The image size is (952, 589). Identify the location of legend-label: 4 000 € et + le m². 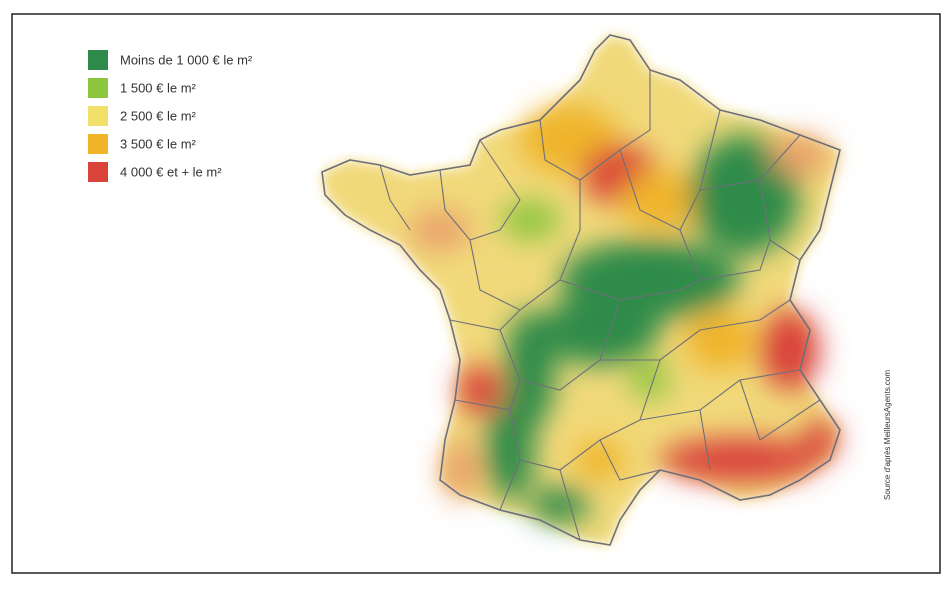
(171, 171).